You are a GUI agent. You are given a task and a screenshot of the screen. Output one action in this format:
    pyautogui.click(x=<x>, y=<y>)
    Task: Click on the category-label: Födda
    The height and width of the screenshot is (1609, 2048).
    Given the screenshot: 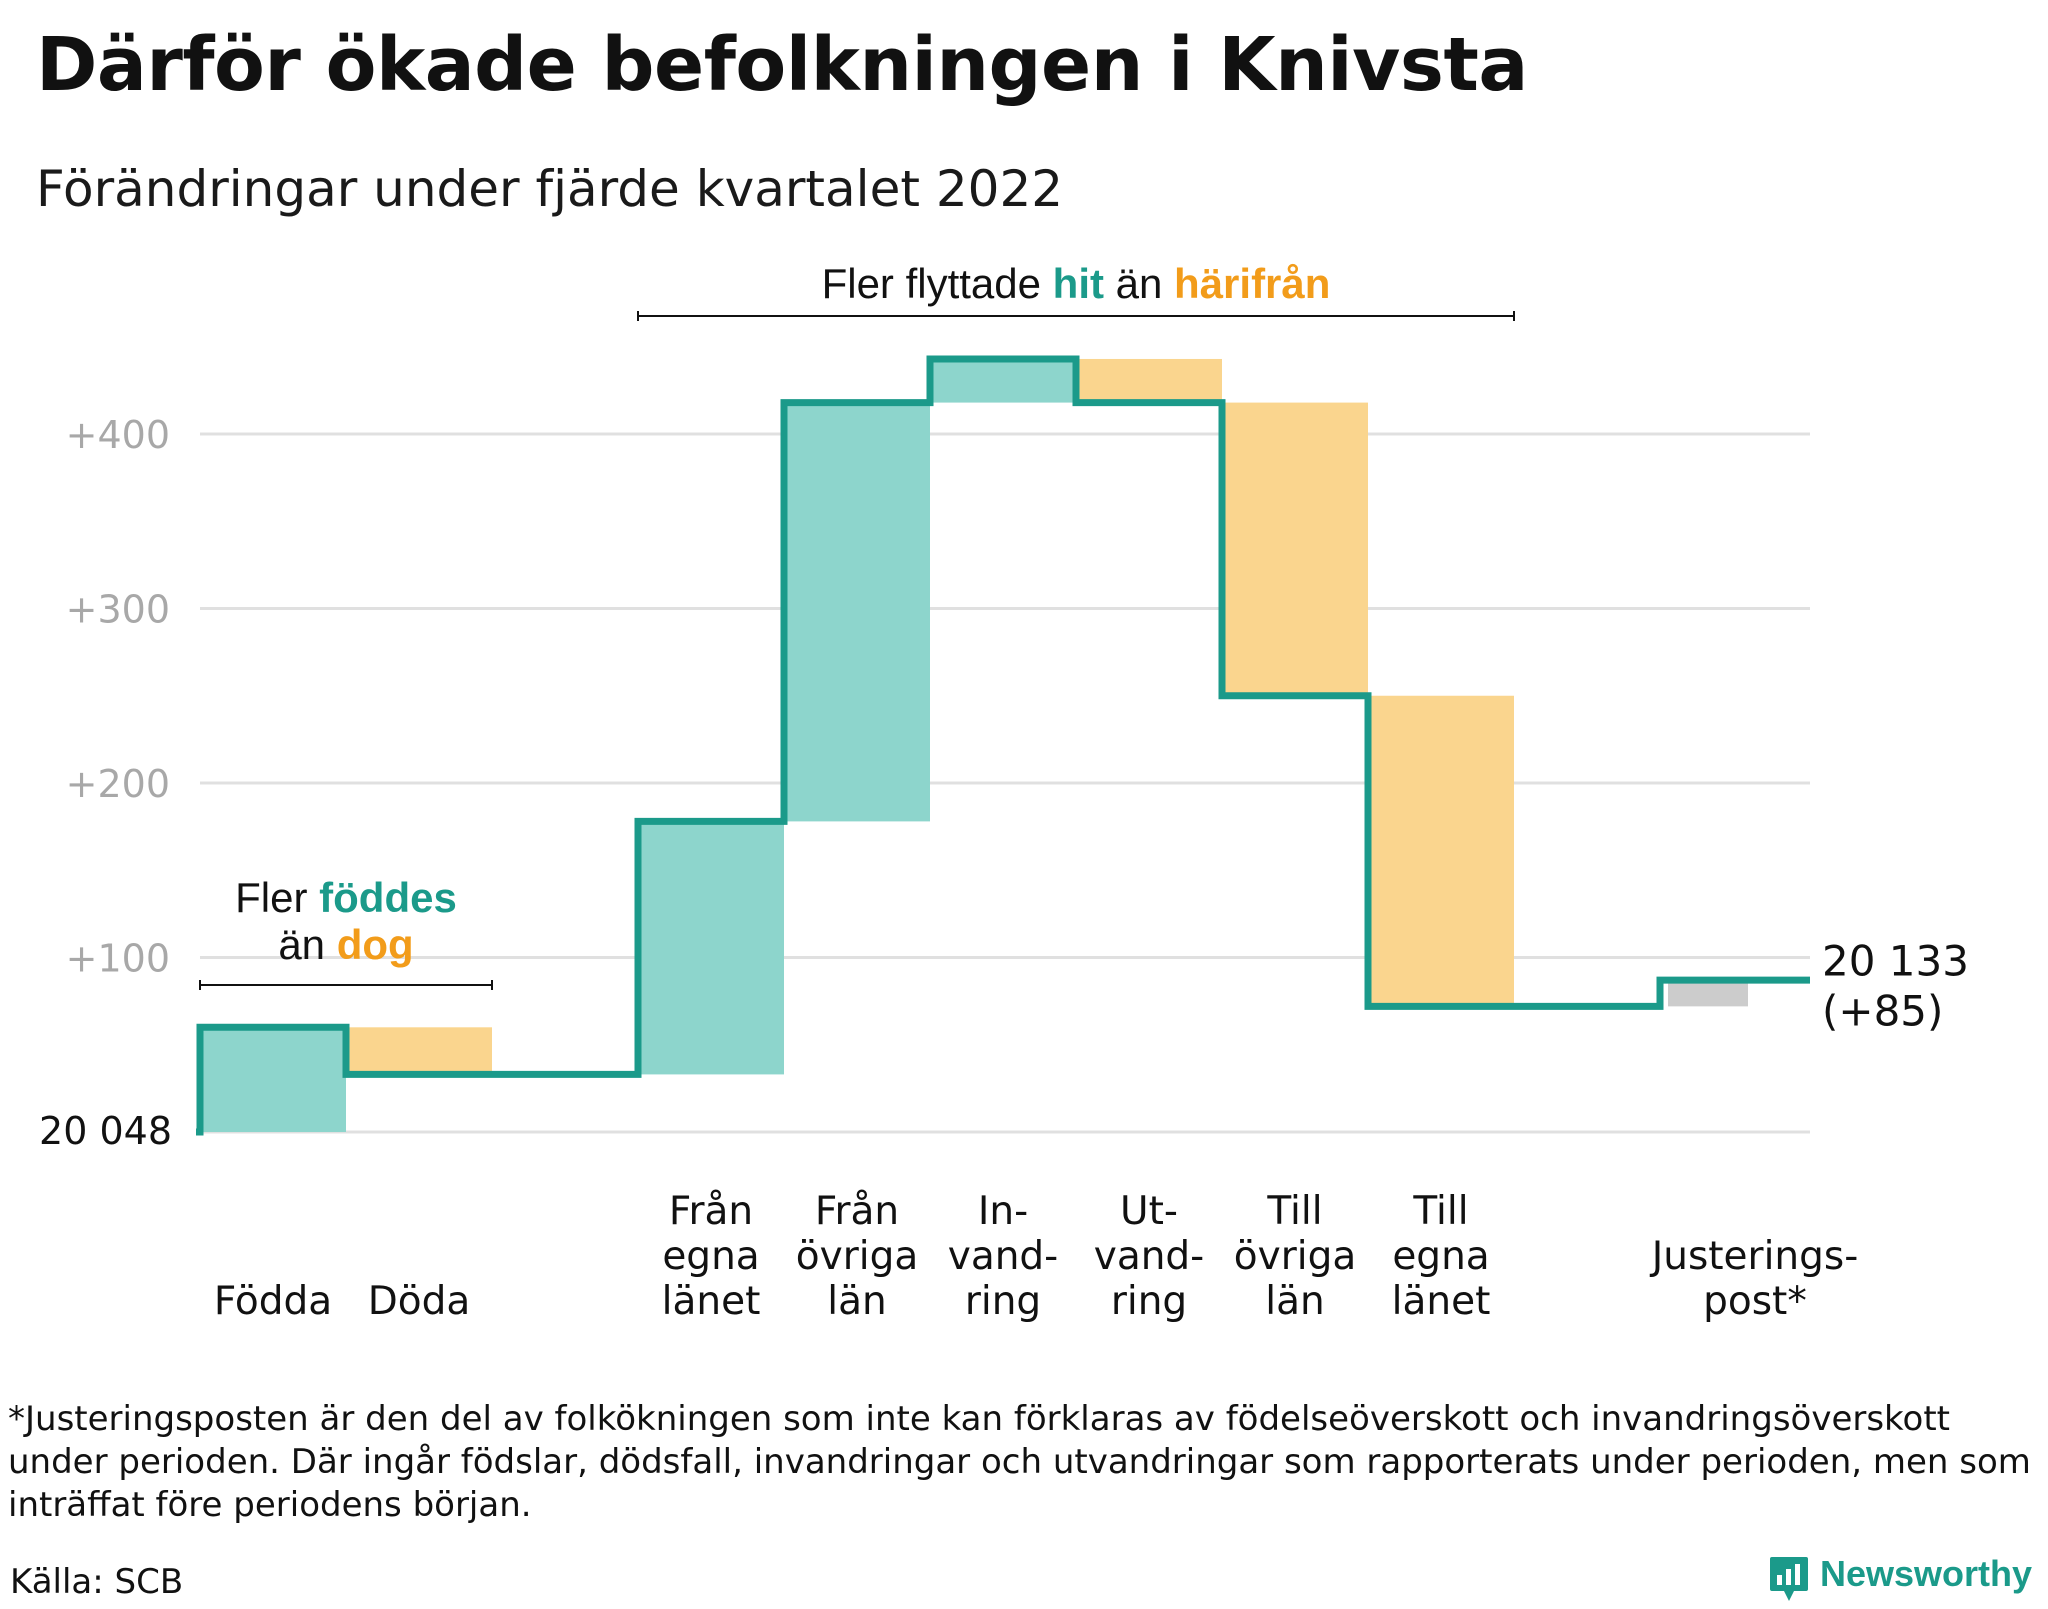 What is the action you would take?
    pyautogui.click(x=273, y=1301)
    